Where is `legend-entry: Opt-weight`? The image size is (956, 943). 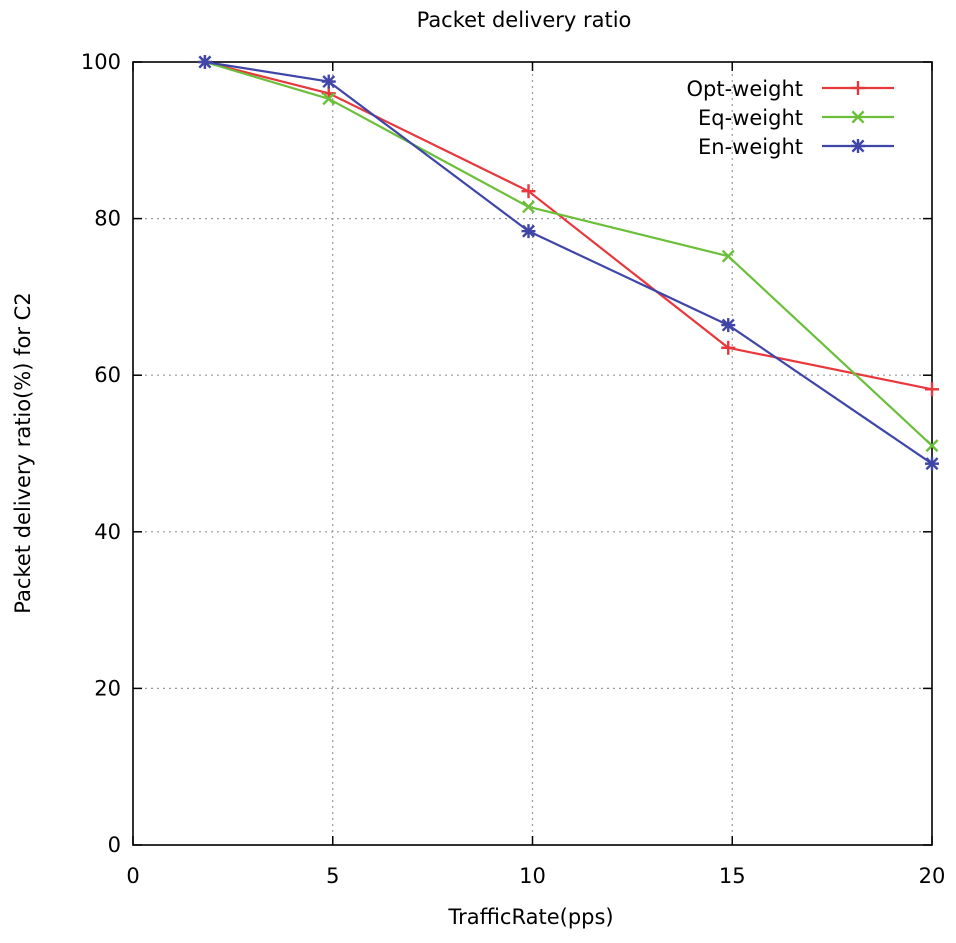
legend-entry: Opt-weight is located at coordinates (790, 89).